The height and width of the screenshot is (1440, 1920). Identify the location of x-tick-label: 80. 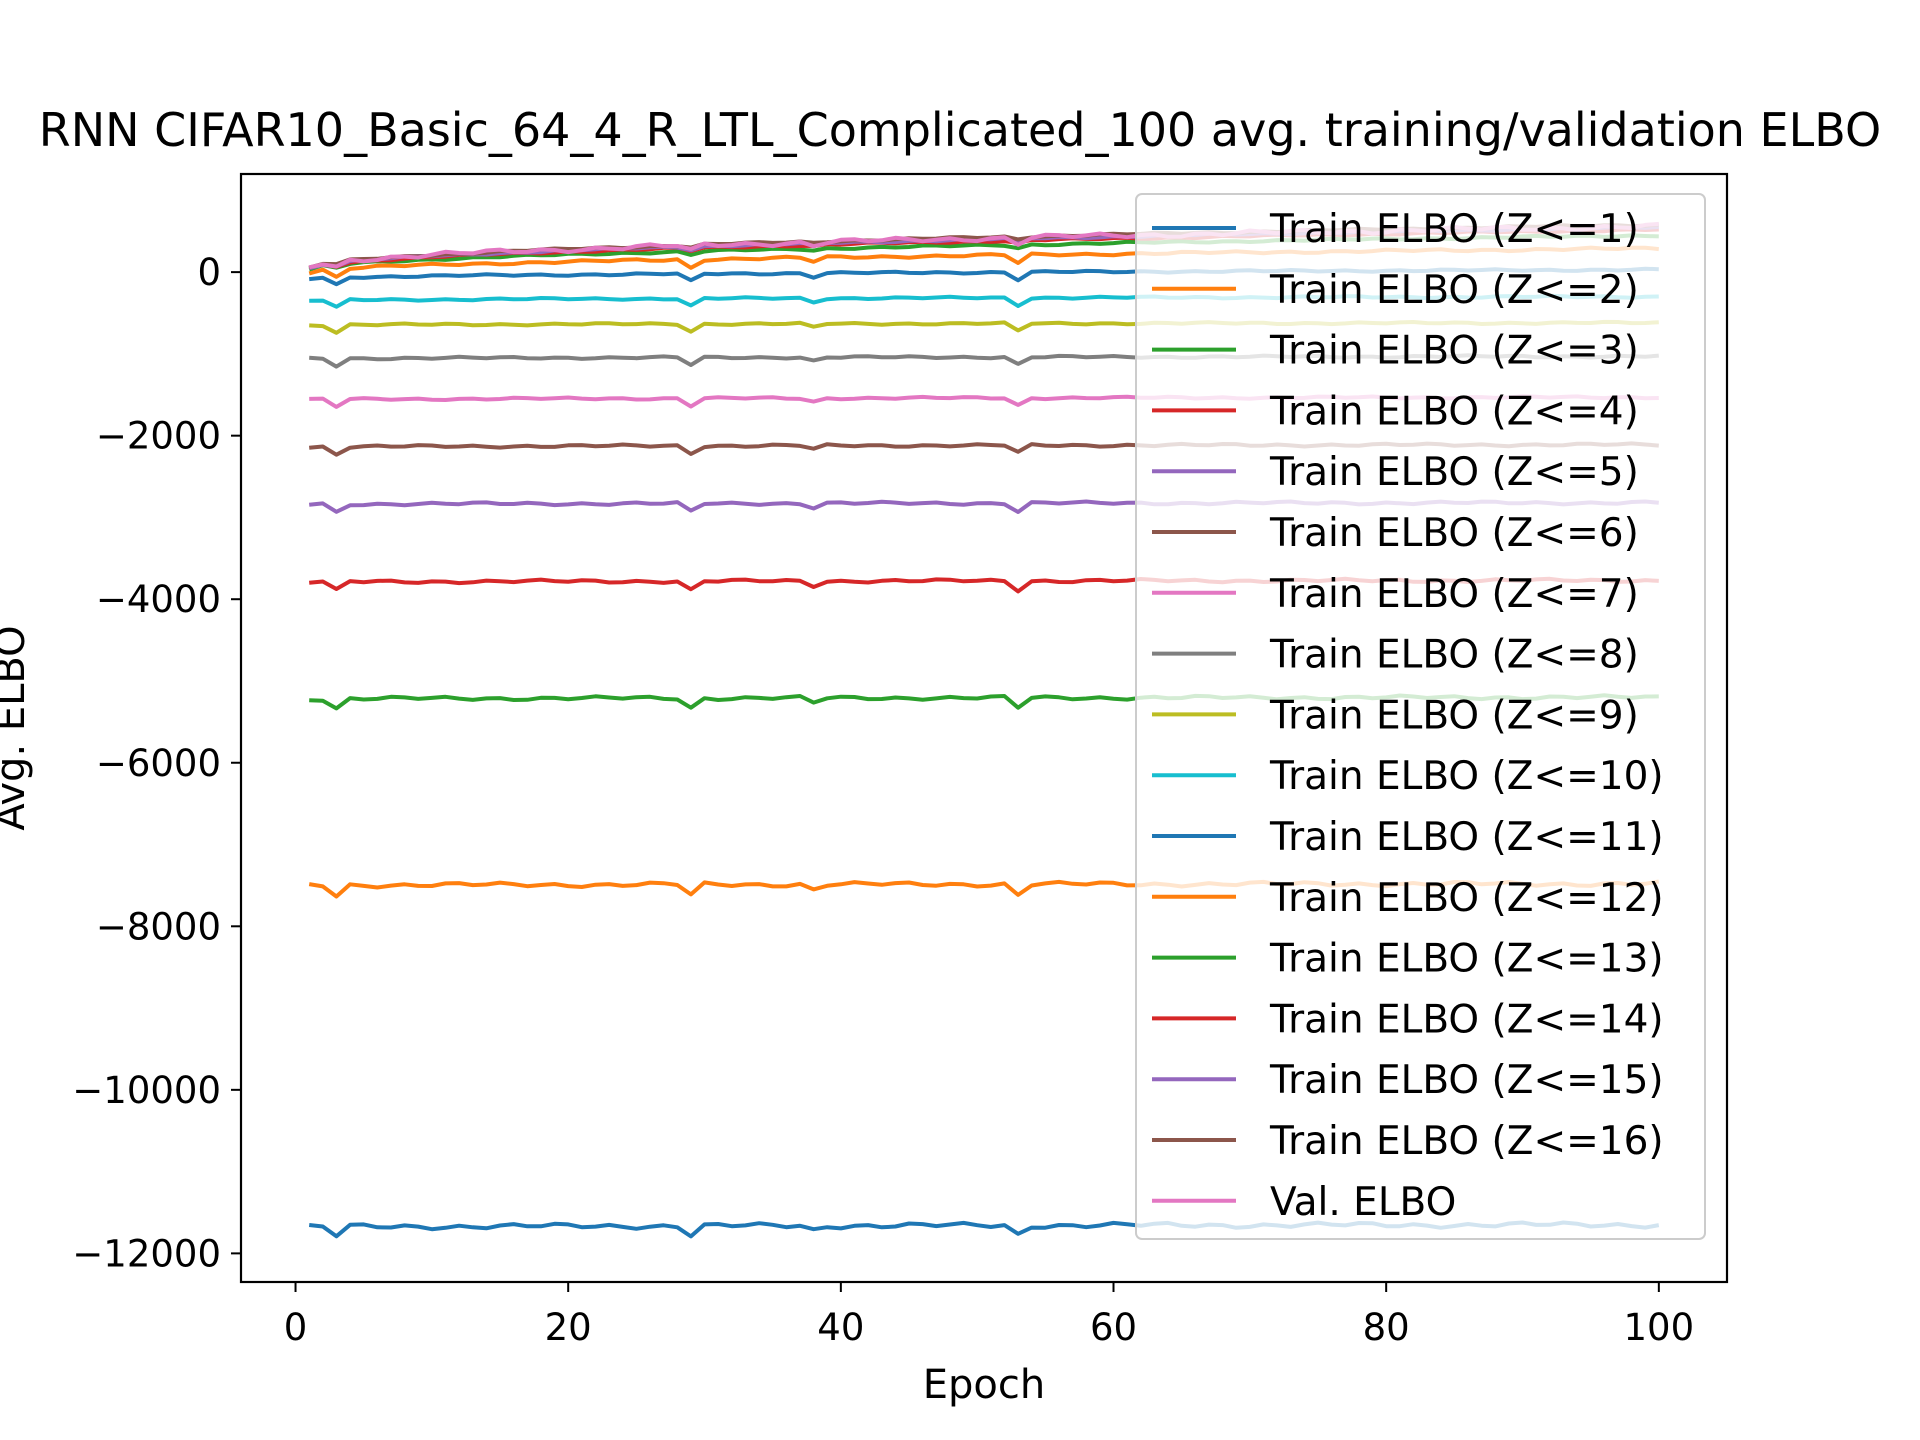
(1386, 1327).